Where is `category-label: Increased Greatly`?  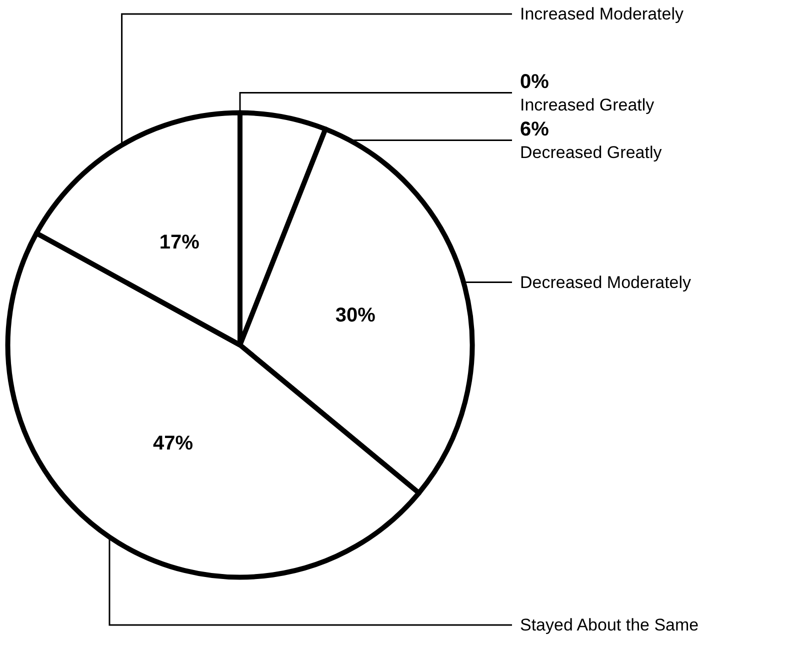 category-label: Increased Greatly is located at coordinates (587, 104).